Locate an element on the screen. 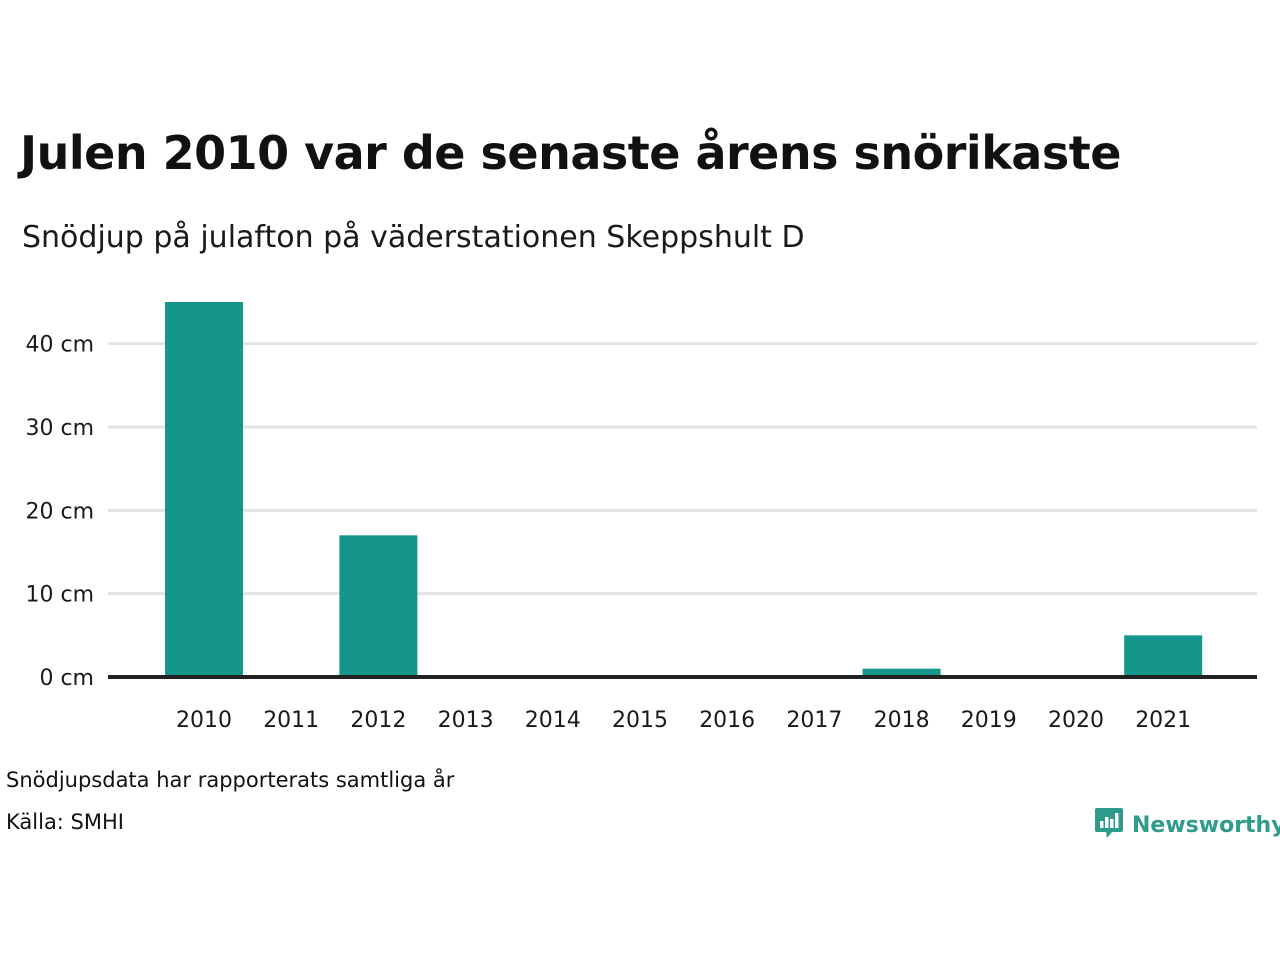 This screenshot has height=960, width=1280. x-tick-label: 2014 is located at coordinates (553, 720).